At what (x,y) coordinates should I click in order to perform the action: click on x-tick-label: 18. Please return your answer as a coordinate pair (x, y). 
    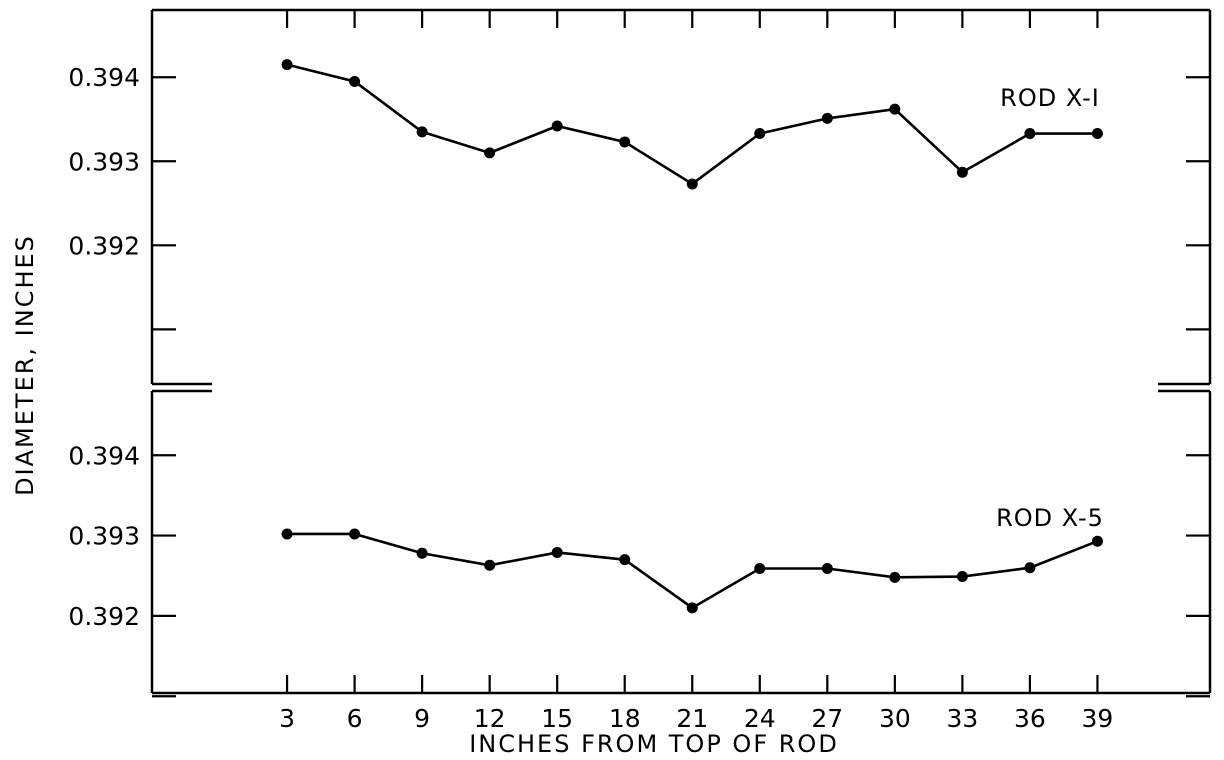
    Looking at the image, I should click on (625, 718).